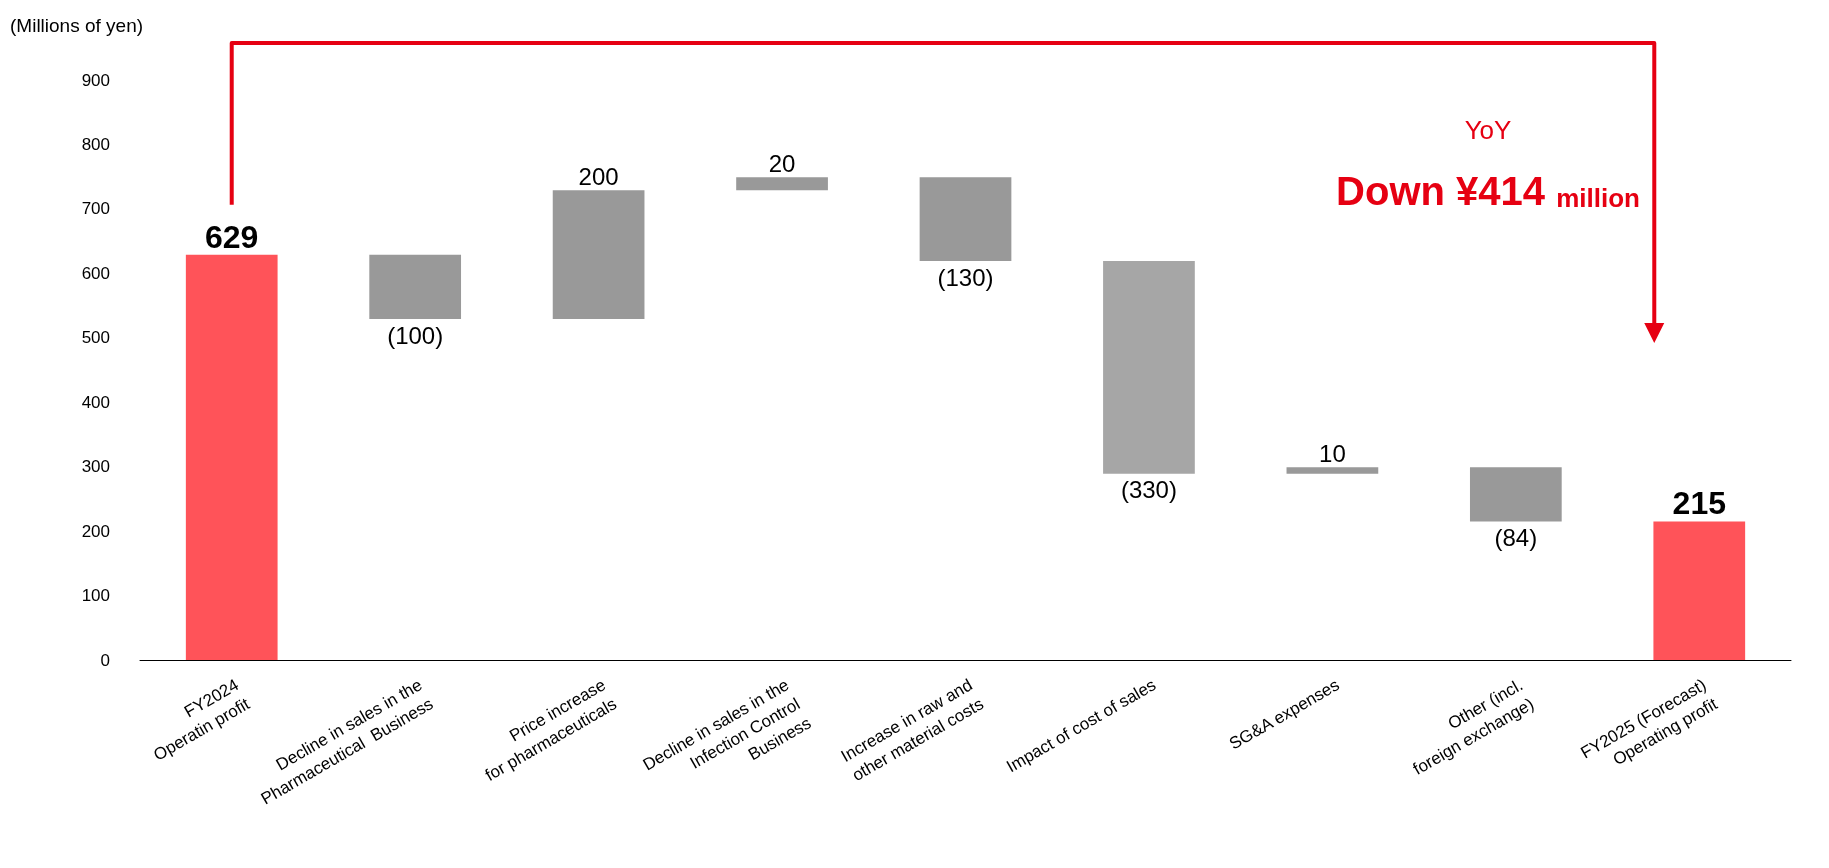 This screenshot has width=1829, height=868. Describe the element at coordinates (415, 335) in the screenshot. I see `data-label: (100)` at that location.